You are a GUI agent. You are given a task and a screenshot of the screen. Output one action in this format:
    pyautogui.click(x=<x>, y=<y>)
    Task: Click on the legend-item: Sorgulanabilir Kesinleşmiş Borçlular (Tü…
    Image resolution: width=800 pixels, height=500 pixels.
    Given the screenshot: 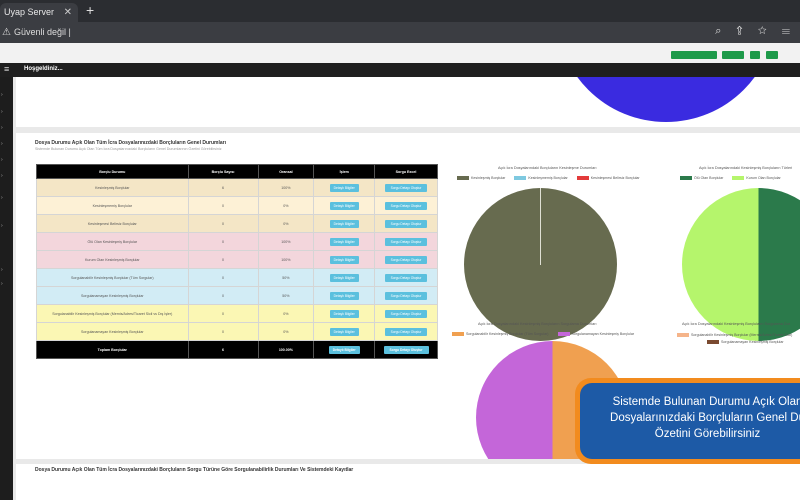 What is the action you would take?
    pyautogui.click(x=500, y=334)
    